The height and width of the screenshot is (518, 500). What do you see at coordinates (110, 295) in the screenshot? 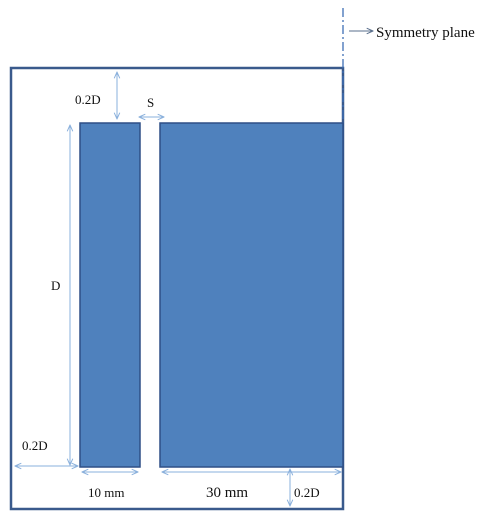
I see `small-block` at bounding box center [110, 295].